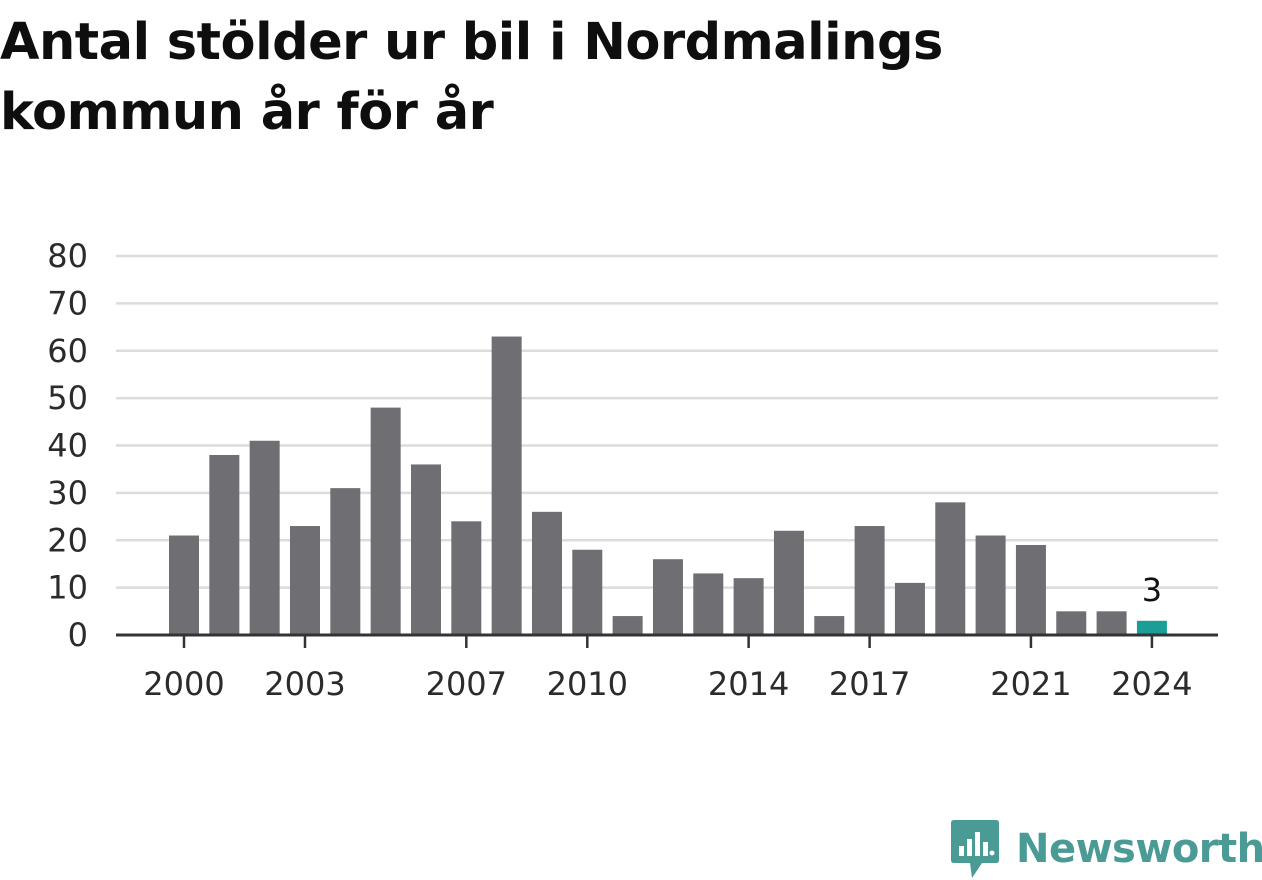 The width and height of the screenshot is (1262, 880). What do you see at coordinates (67, 588) in the screenshot?
I see `y-tick-label: 10` at bounding box center [67, 588].